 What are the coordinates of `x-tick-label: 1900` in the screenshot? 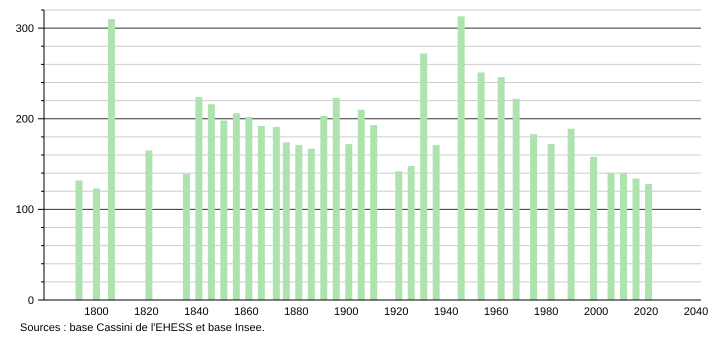 It's located at (346, 312).